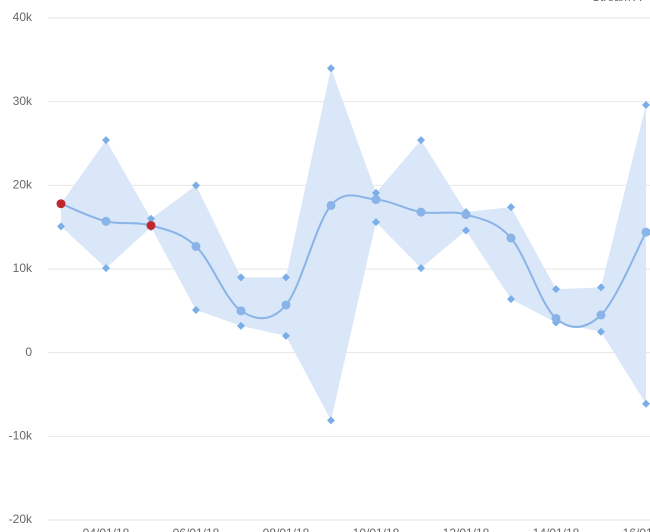 The image size is (650, 532). I want to click on x-tick-label: 08/01/18, so click(286, 529).